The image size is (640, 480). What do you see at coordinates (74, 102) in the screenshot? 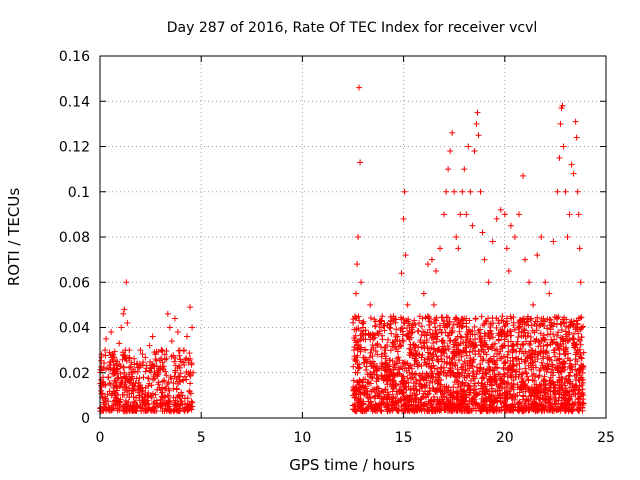
I see `y-tick-label: 0.14` at bounding box center [74, 102].